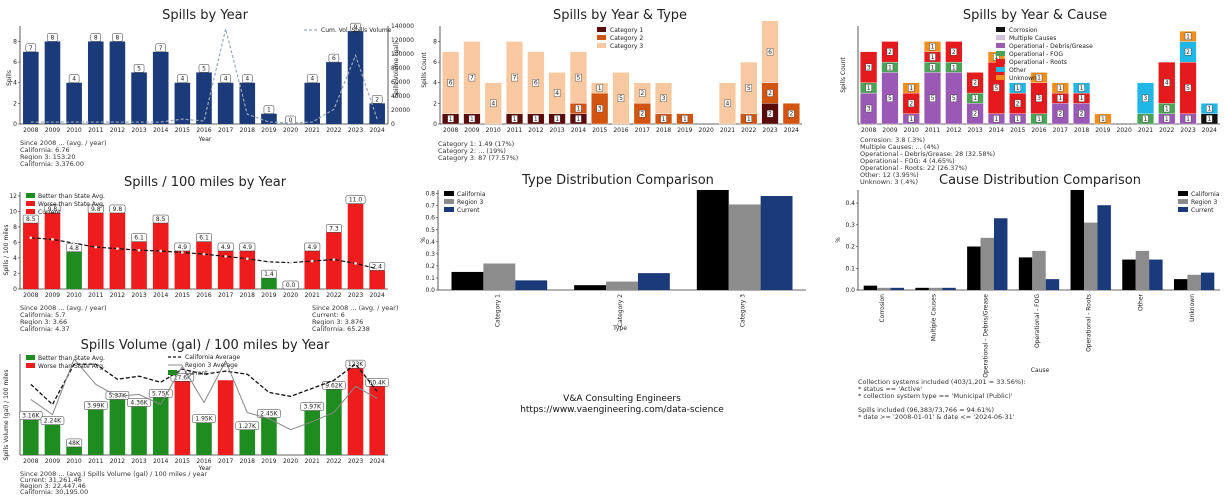 This screenshot has width=1225, height=498. What do you see at coordinates (578, 130) in the screenshot?
I see `x-tick-label: 2014` at bounding box center [578, 130].